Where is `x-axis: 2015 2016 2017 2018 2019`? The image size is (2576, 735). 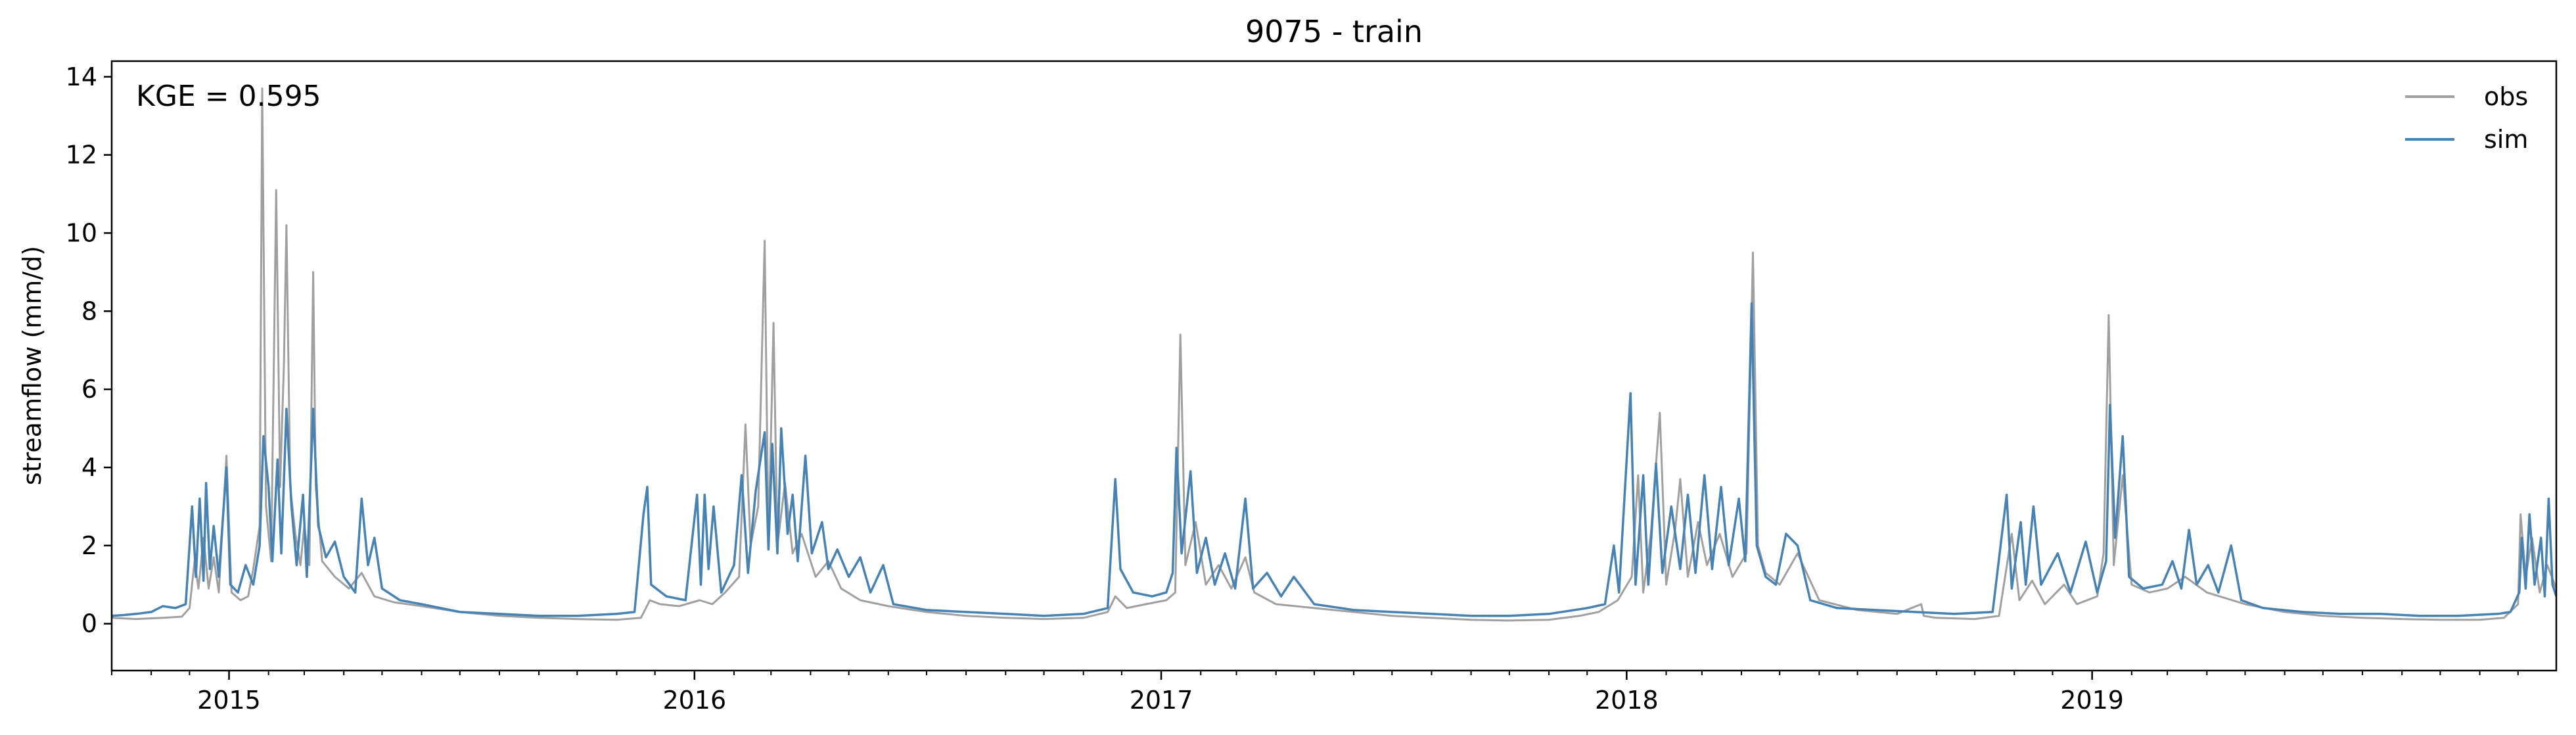
x-axis: 2015 2016 2017 2018 2019 is located at coordinates (1315, 693).